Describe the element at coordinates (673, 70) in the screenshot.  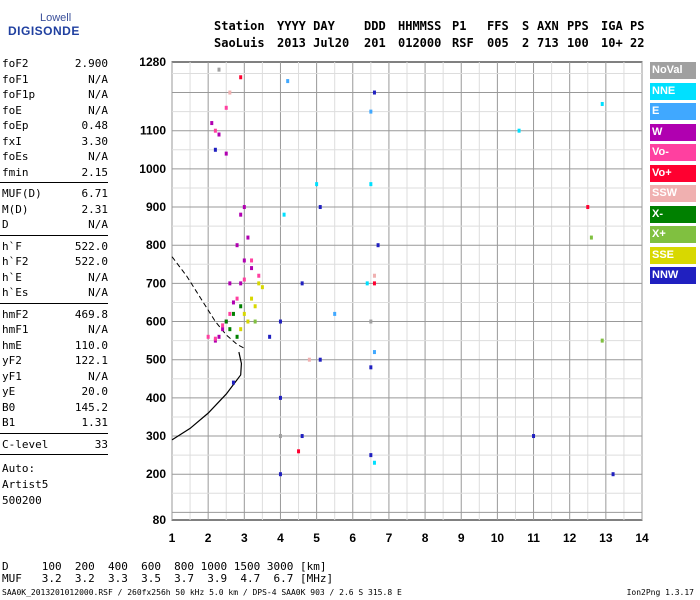
I see `legend-item-noval: NoVal` at that location.